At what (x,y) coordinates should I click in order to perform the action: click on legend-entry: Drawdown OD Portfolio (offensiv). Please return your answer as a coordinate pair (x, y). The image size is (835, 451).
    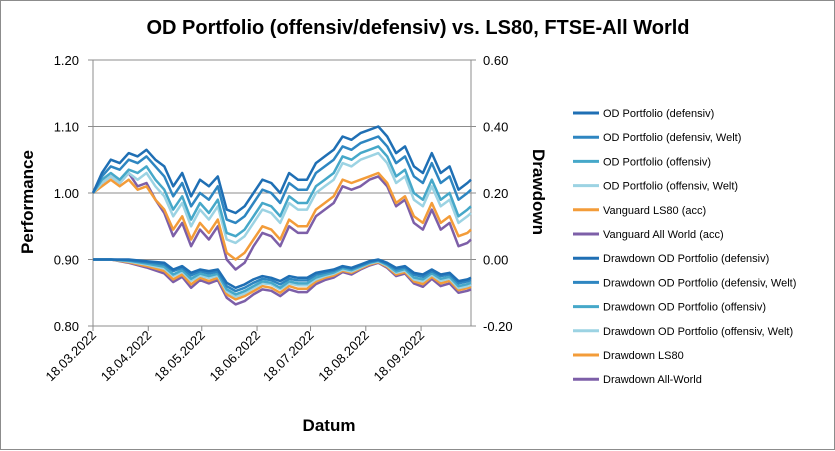
    Looking at the image, I should click on (684, 308).